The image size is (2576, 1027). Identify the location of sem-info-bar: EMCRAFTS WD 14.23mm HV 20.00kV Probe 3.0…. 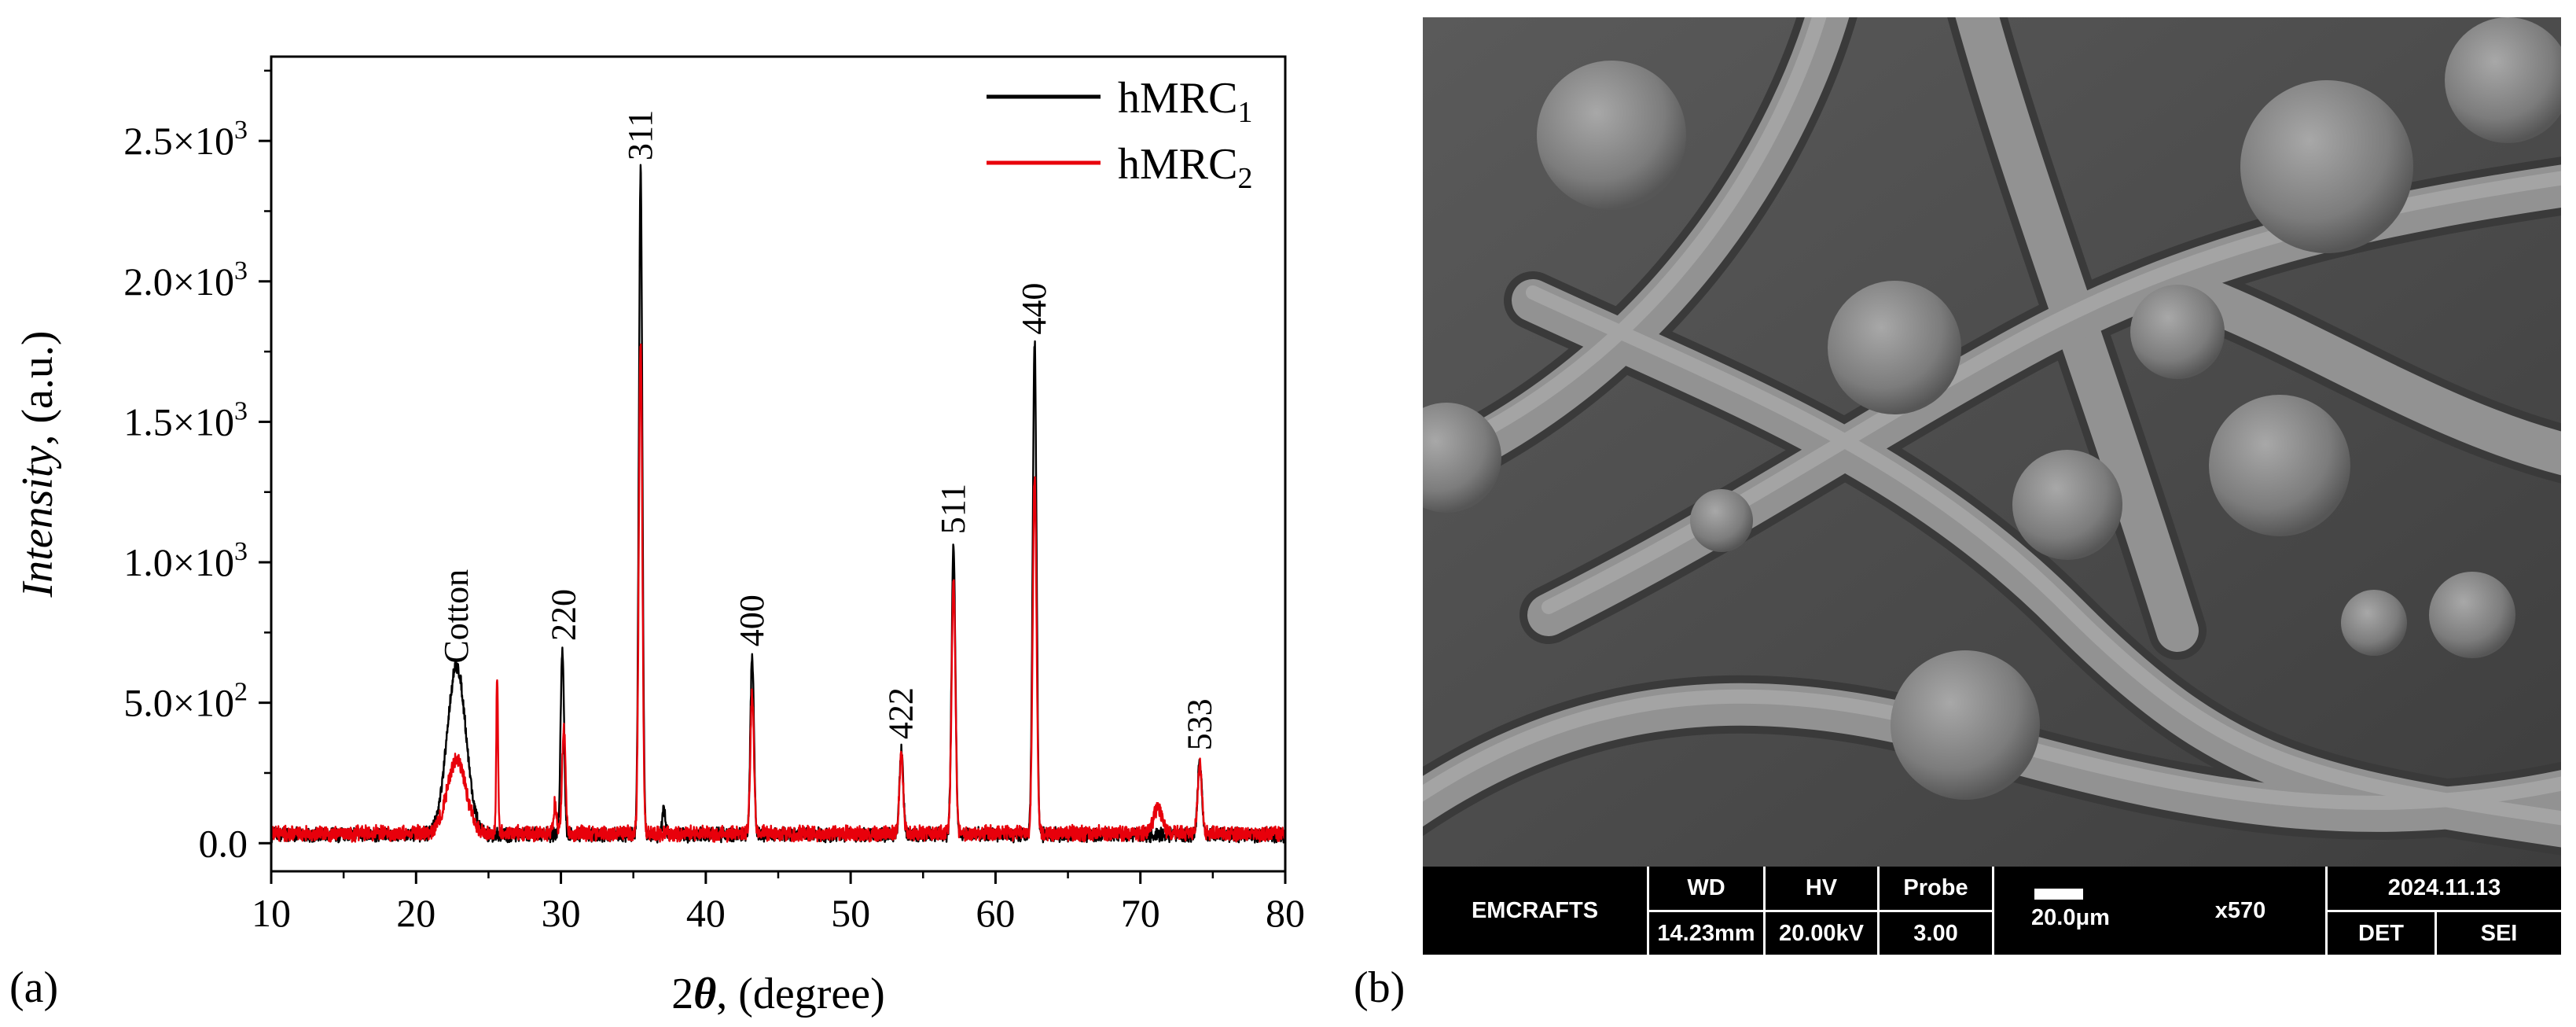
(1992, 911).